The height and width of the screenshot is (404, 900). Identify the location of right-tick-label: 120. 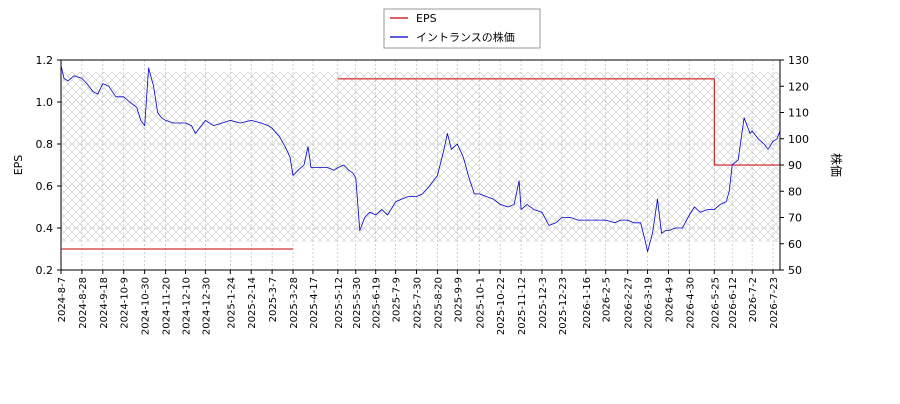
(798, 86).